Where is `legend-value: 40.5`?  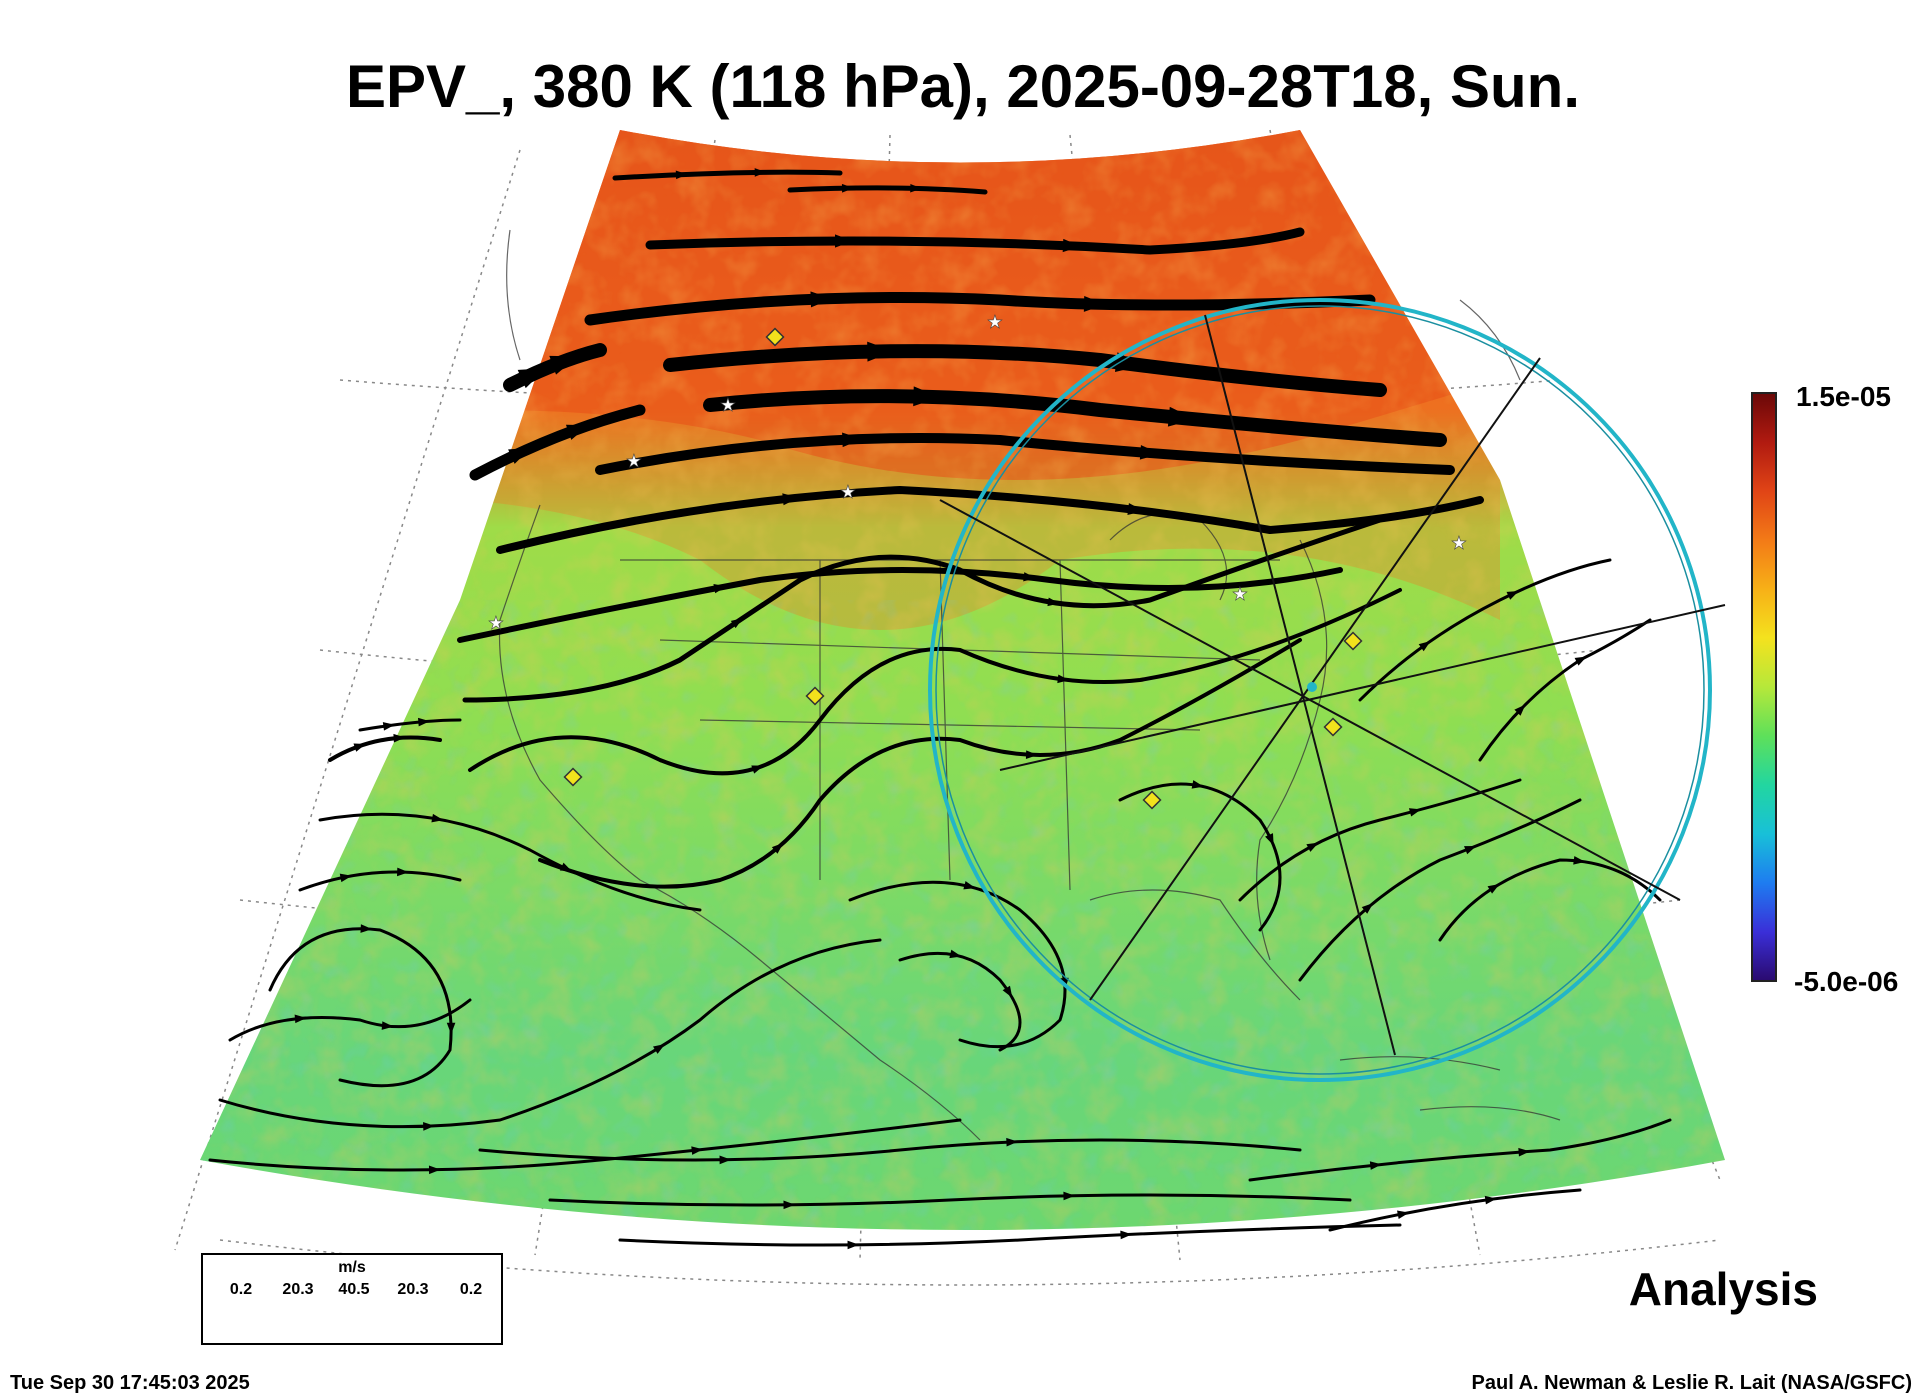
legend-value: 40.5 is located at coordinates (354, 1289).